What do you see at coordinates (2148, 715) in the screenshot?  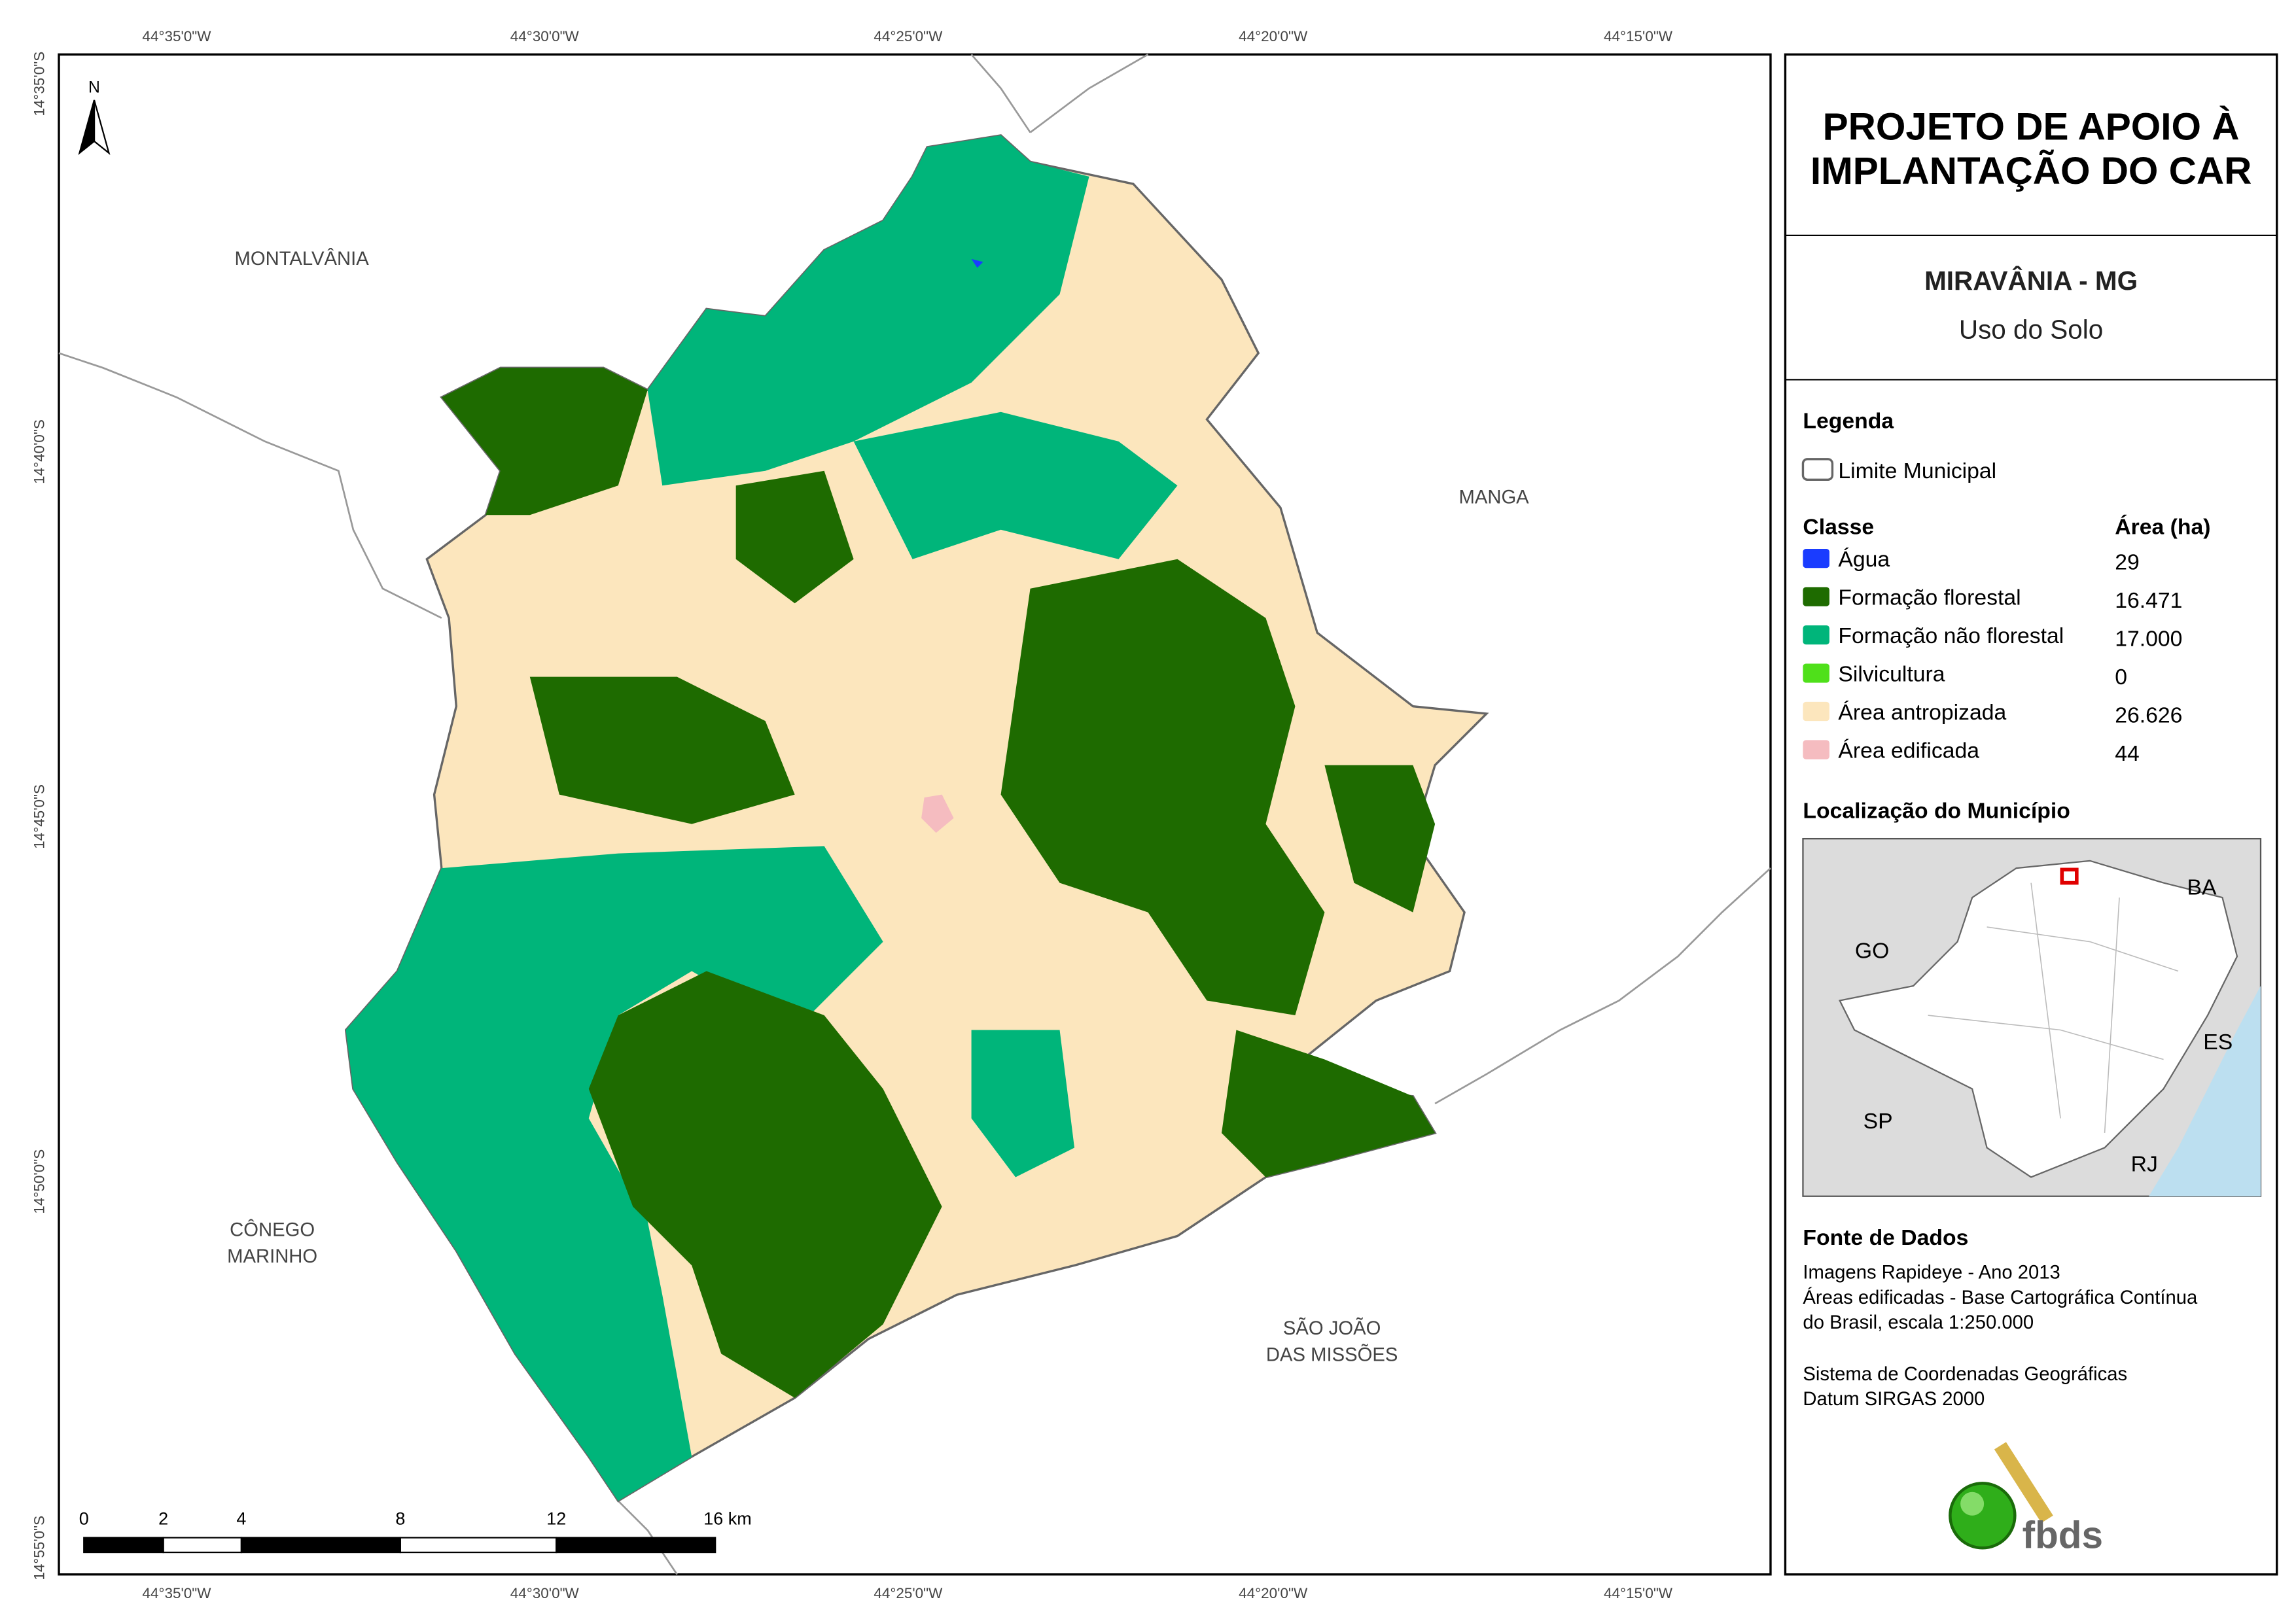 I see `legend-area: 26.626` at bounding box center [2148, 715].